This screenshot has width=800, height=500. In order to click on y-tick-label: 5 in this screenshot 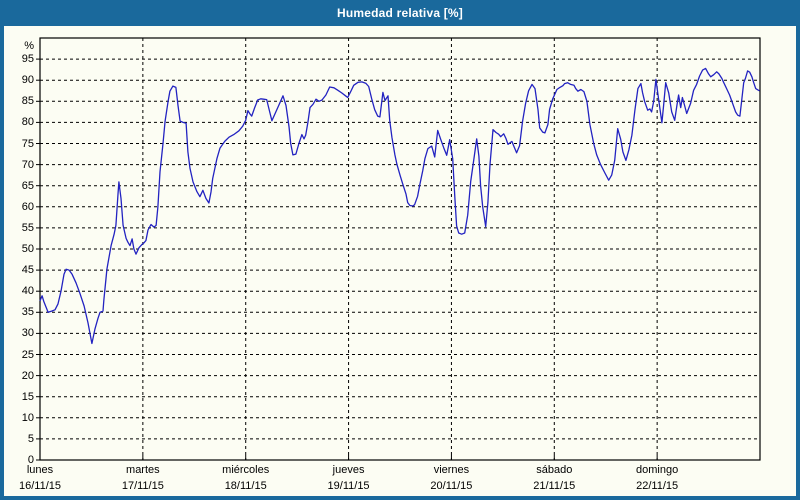, I will do `click(30, 438)`.